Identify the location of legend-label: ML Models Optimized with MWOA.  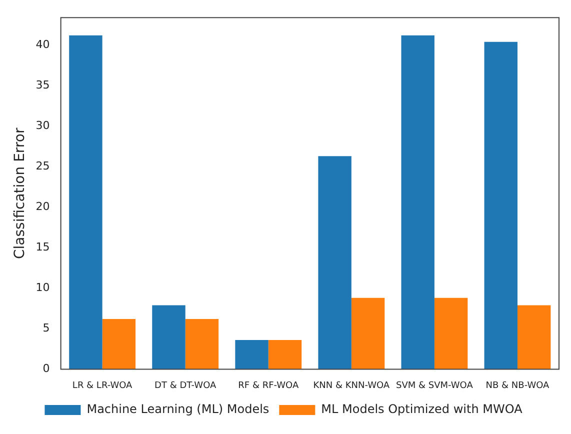
(422, 409).